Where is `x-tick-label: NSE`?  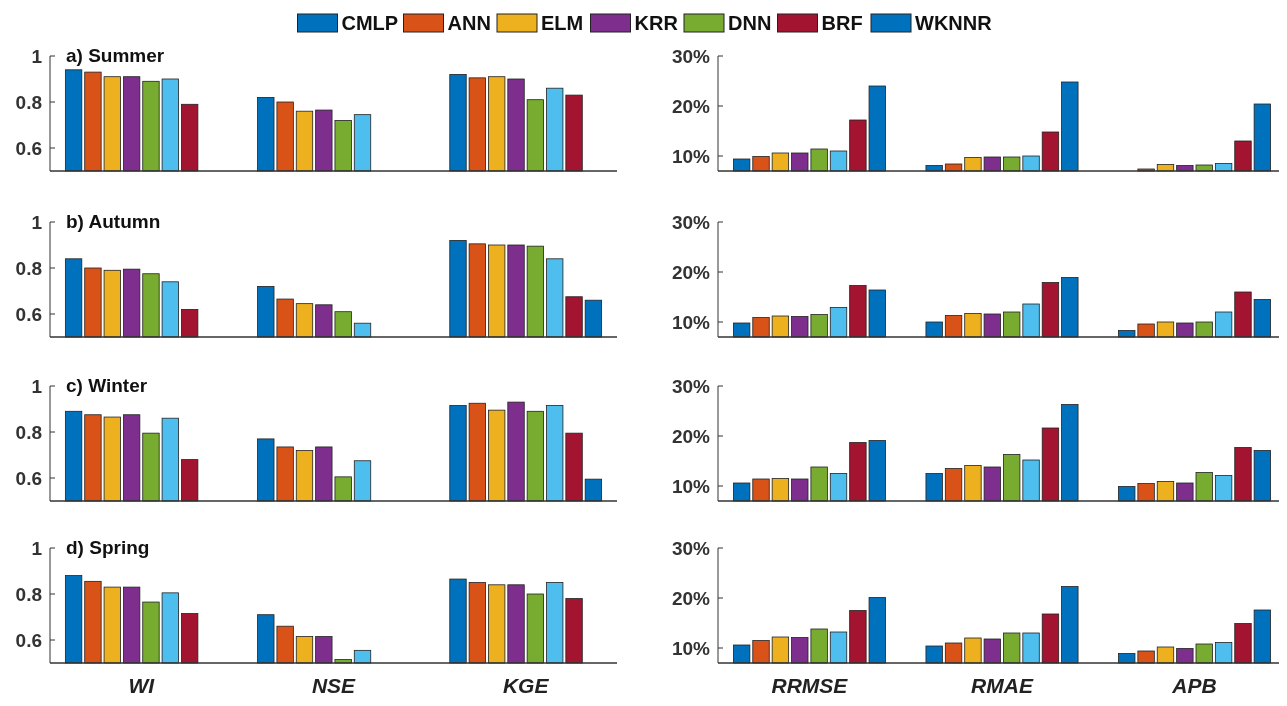 x-tick-label: NSE is located at coordinates (334, 685).